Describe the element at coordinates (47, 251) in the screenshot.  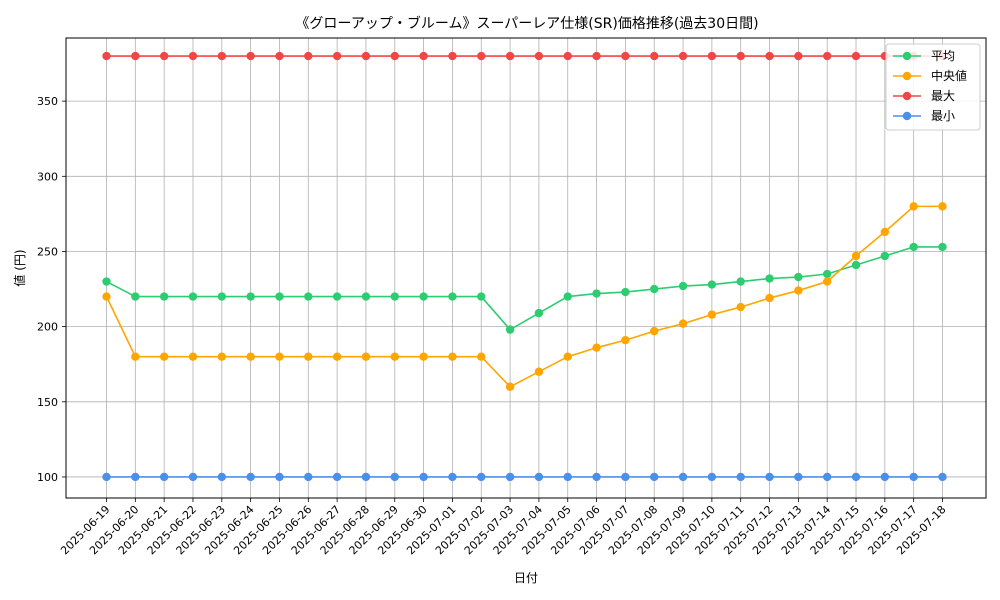
I see `y-tick-label: 250` at that location.